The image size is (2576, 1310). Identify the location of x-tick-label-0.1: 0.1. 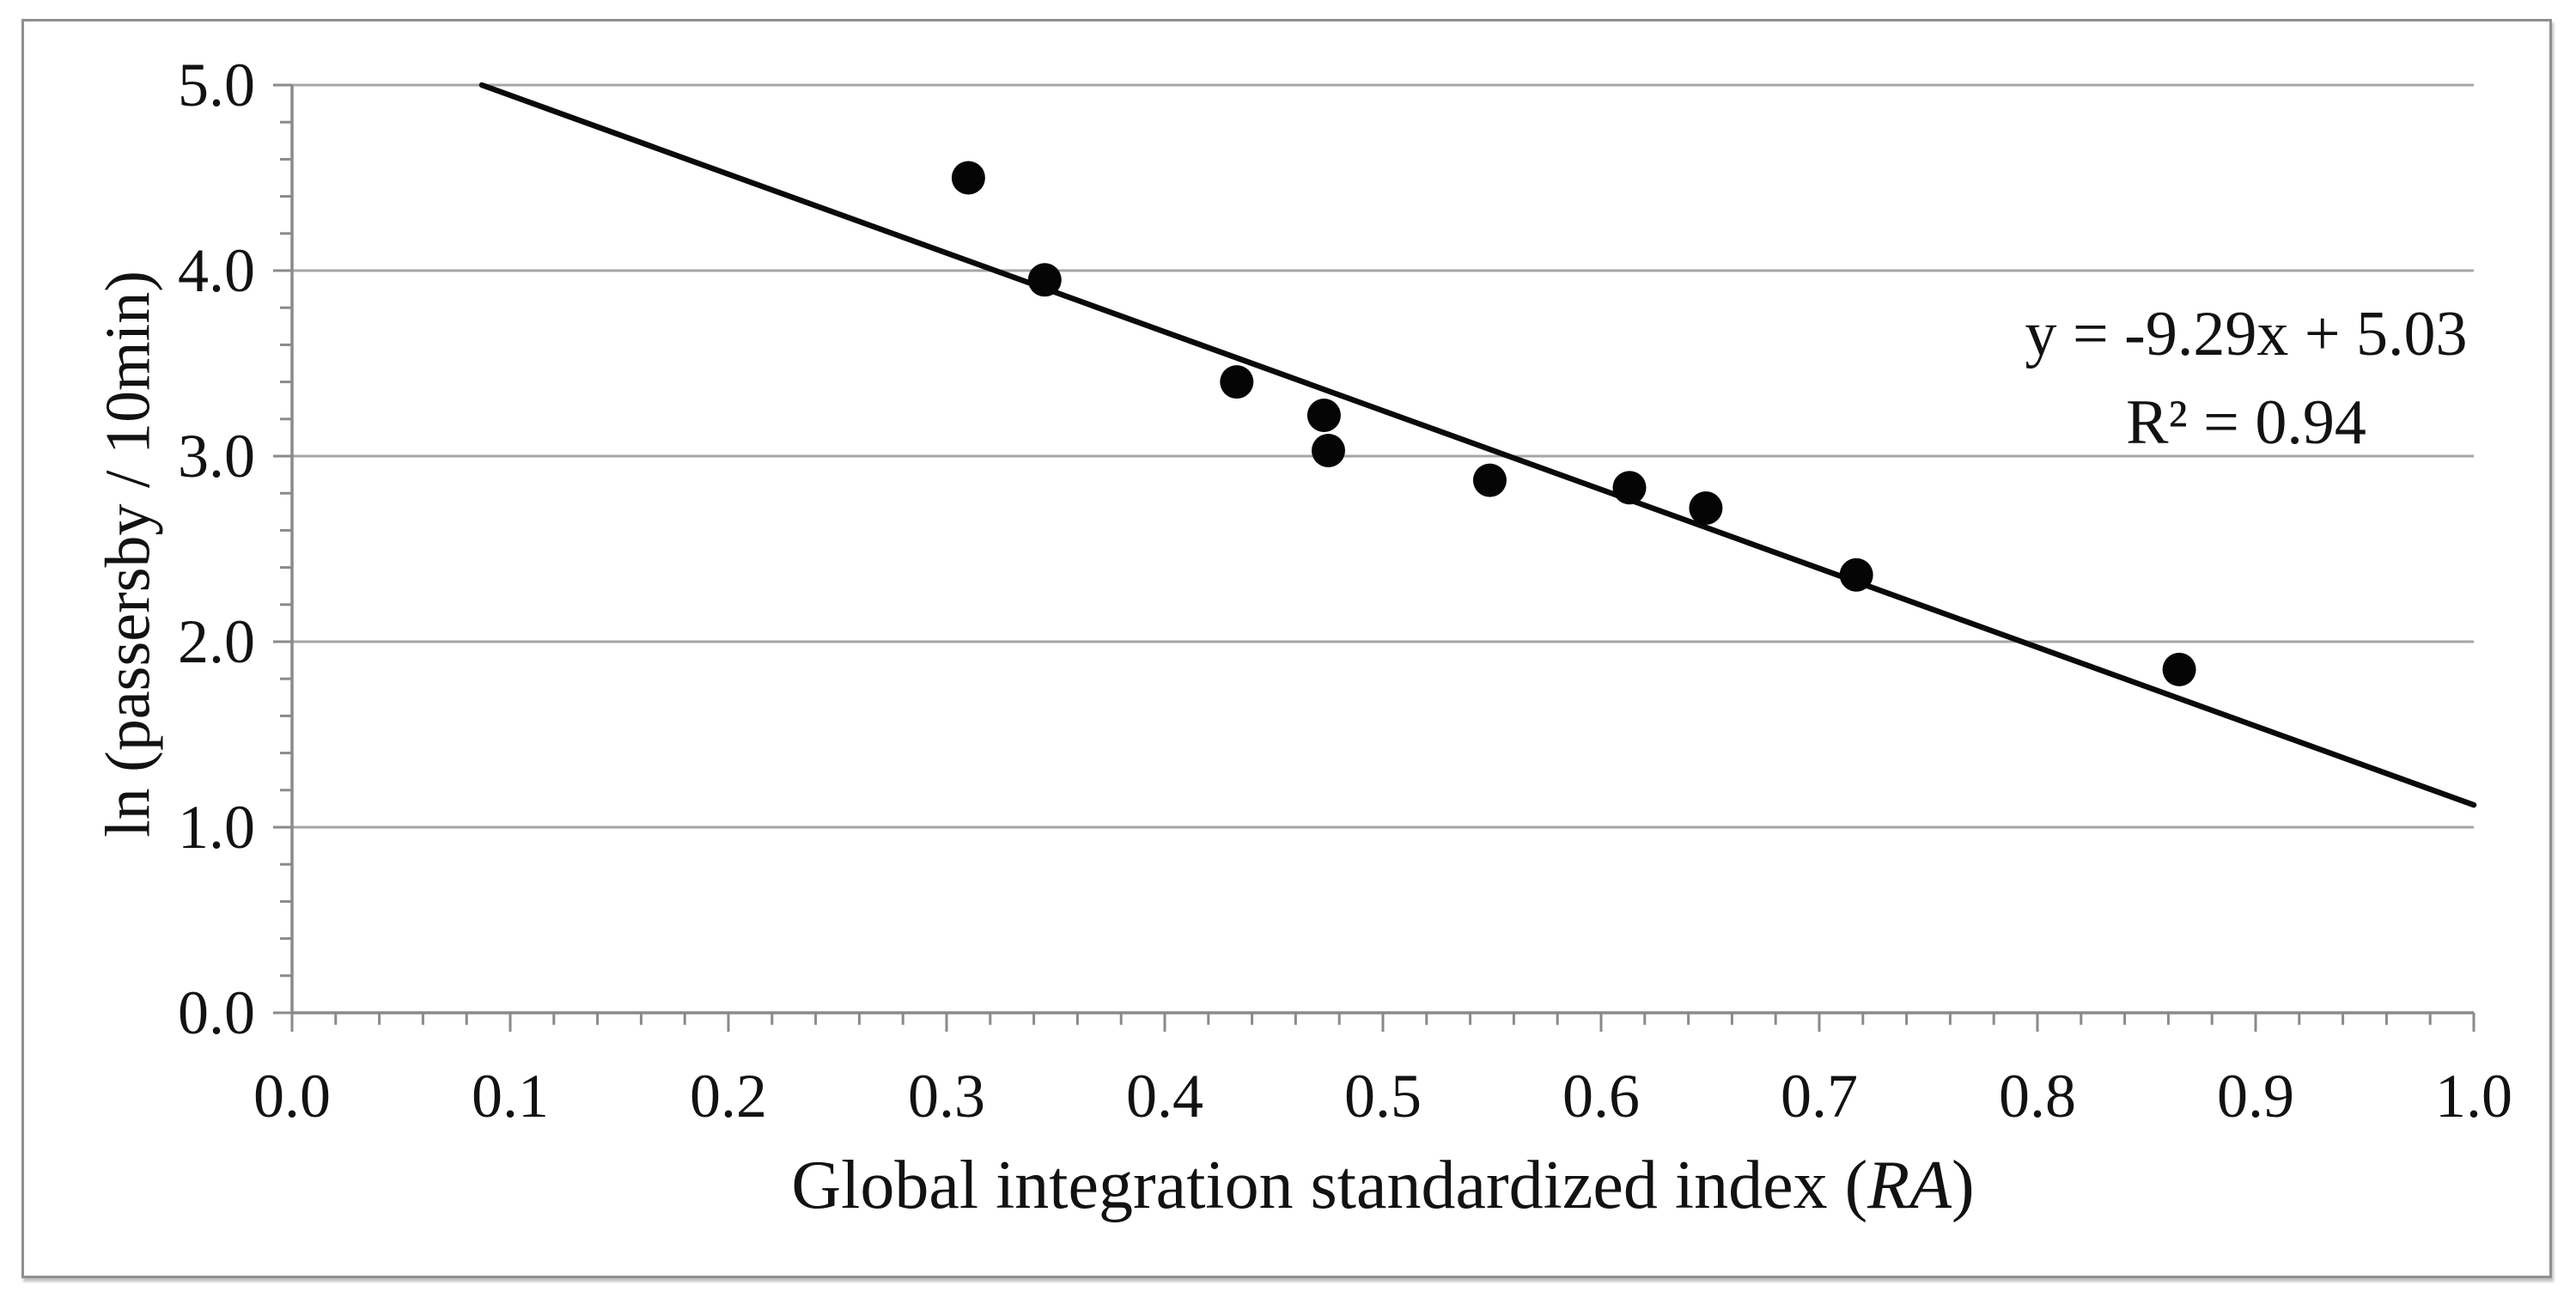
(510, 1096).